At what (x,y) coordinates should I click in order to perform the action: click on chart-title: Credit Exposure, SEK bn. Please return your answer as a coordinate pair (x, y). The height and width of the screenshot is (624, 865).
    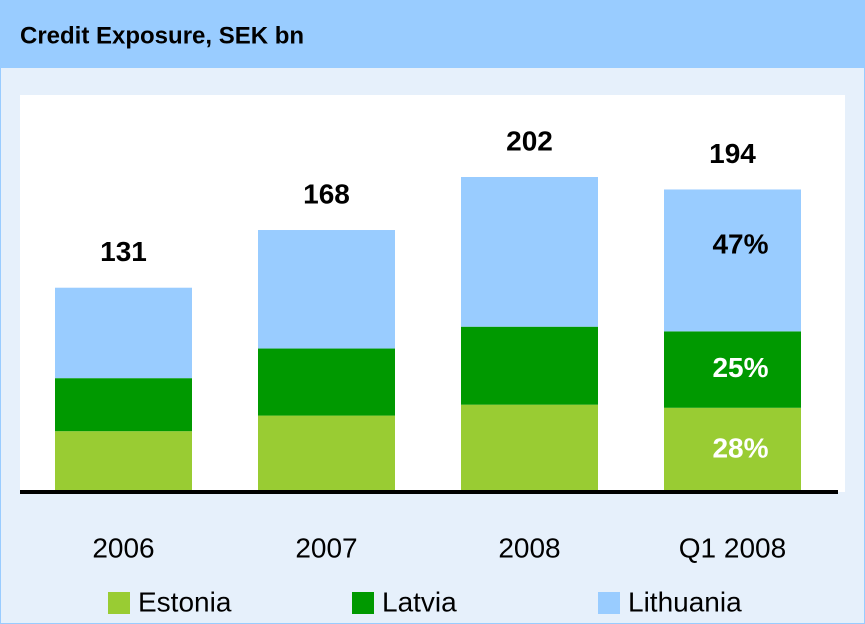
    Looking at the image, I should click on (162, 35).